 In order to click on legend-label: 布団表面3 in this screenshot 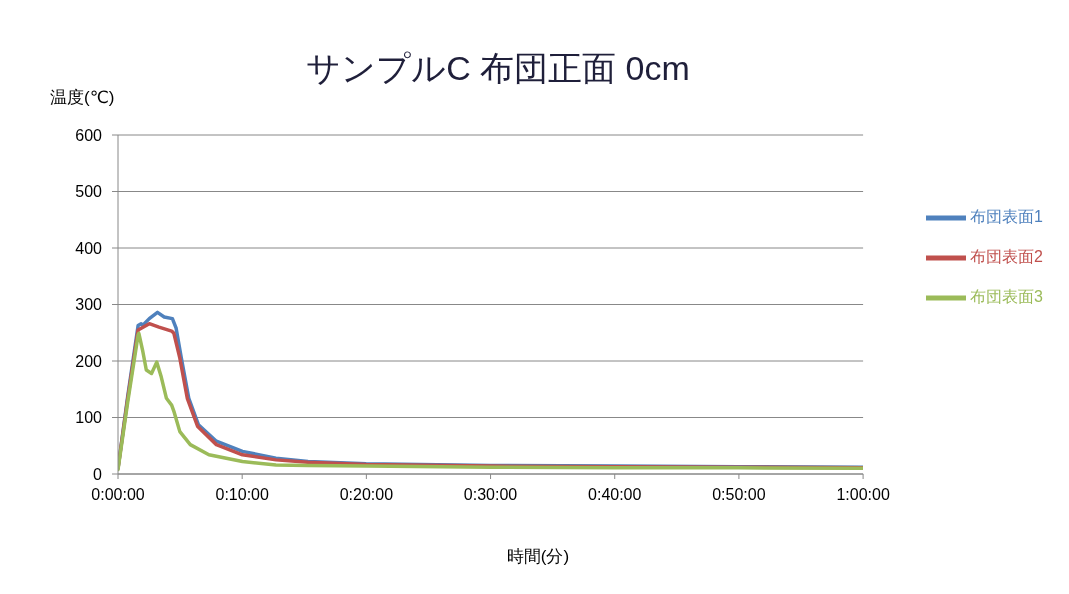, I will do `click(1006, 297)`.